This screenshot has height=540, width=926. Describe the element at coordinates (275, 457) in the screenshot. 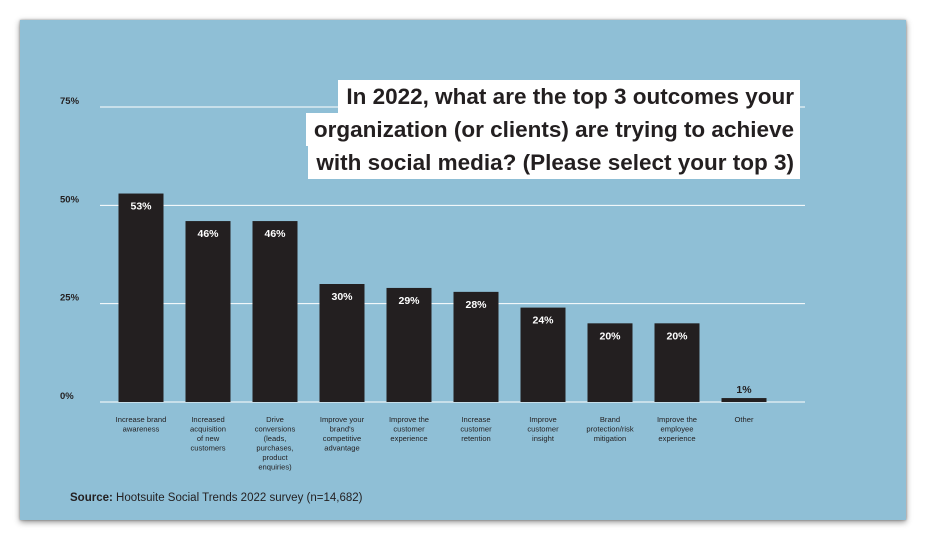

I see `category-label: product` at that location.